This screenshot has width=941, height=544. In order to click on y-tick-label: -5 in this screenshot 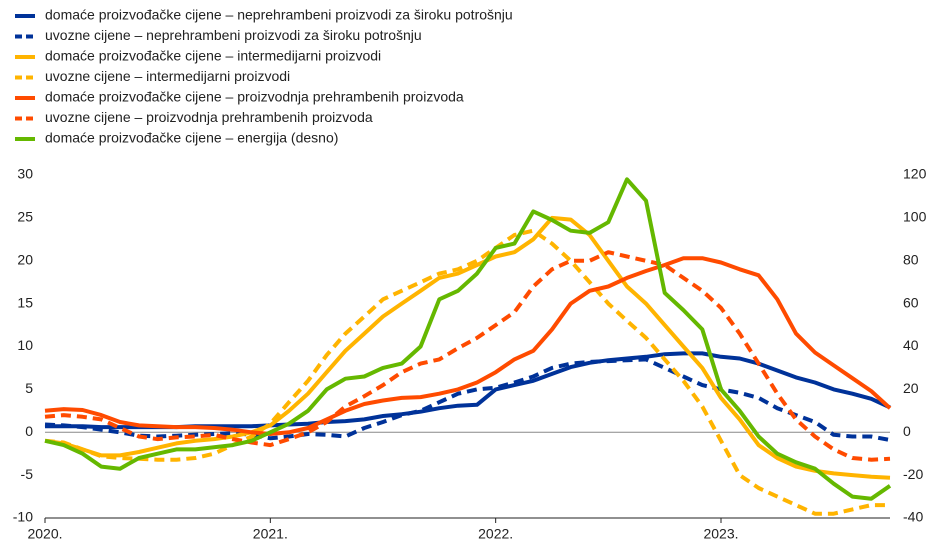, I will do `click(27, 474)`.